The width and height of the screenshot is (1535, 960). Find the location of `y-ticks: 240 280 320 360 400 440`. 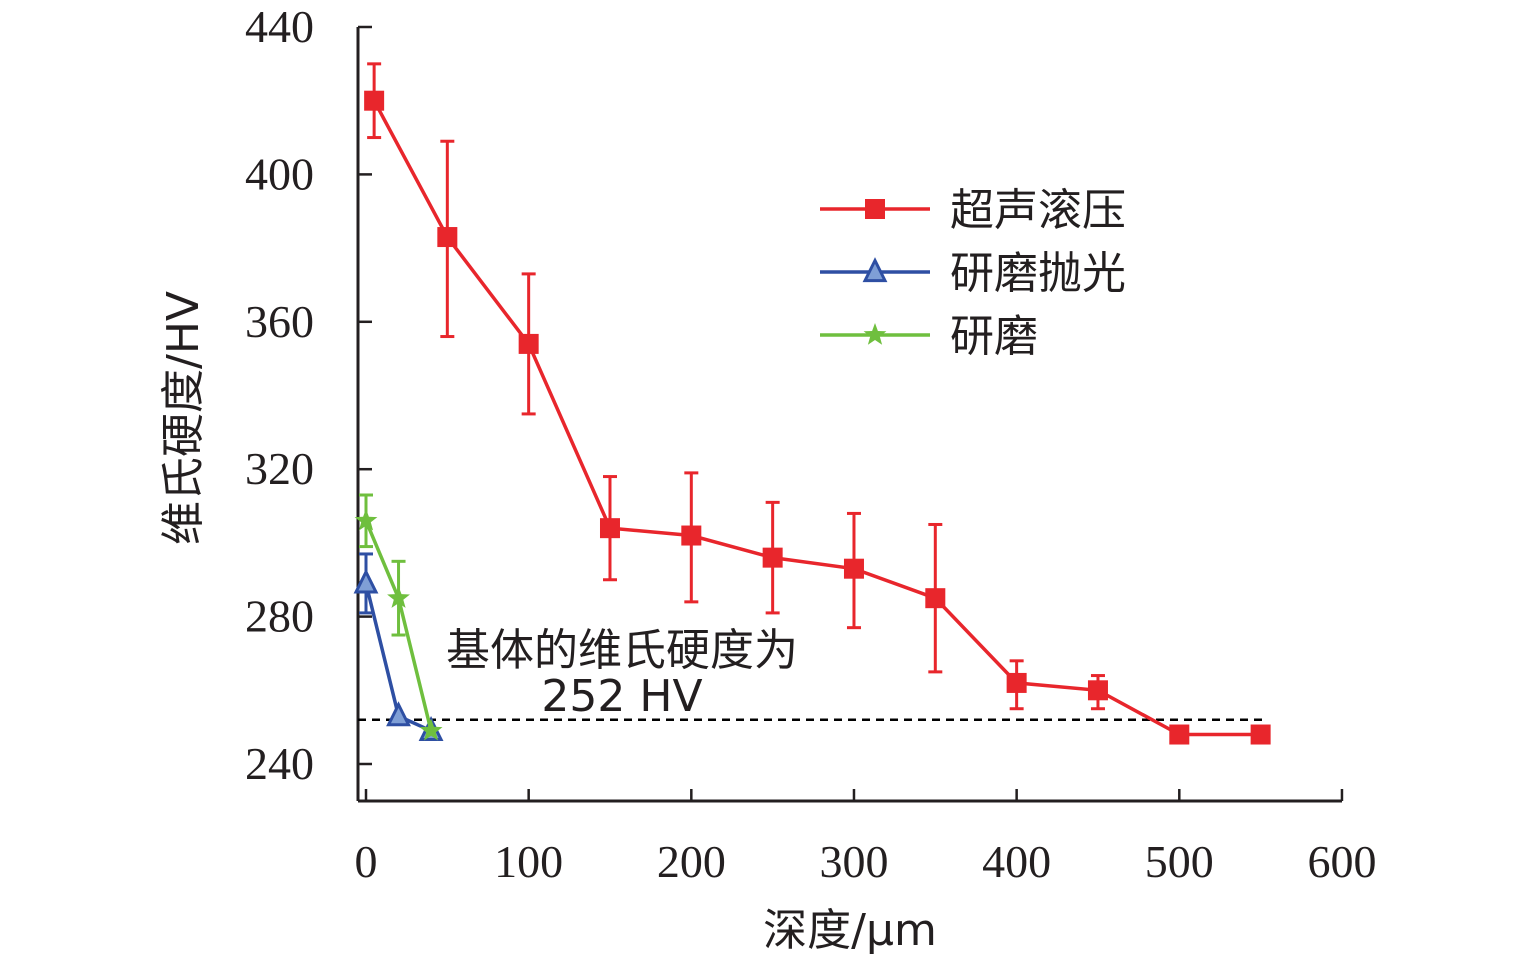

y-ticks: 240 280 320 360 400 440 is located at coordinates (308, 395).